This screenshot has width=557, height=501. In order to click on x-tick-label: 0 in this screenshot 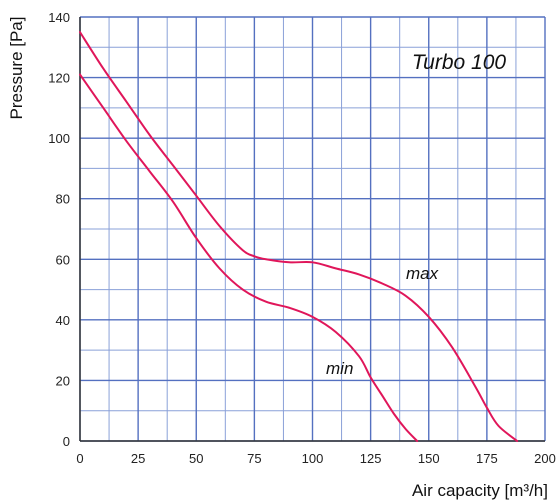, I will do `click(79, 458)`.